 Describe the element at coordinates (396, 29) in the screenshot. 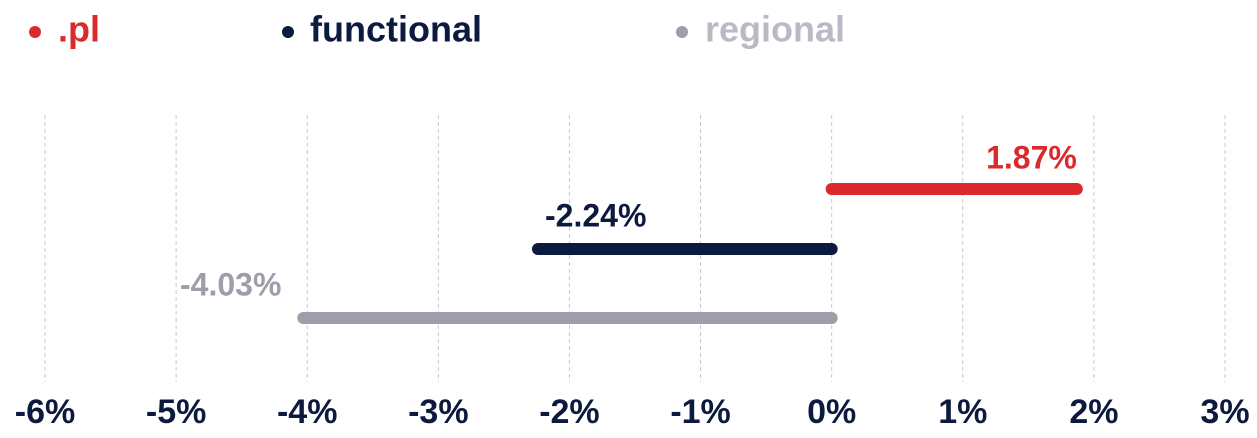

I see `legend-label: functional` at that location.